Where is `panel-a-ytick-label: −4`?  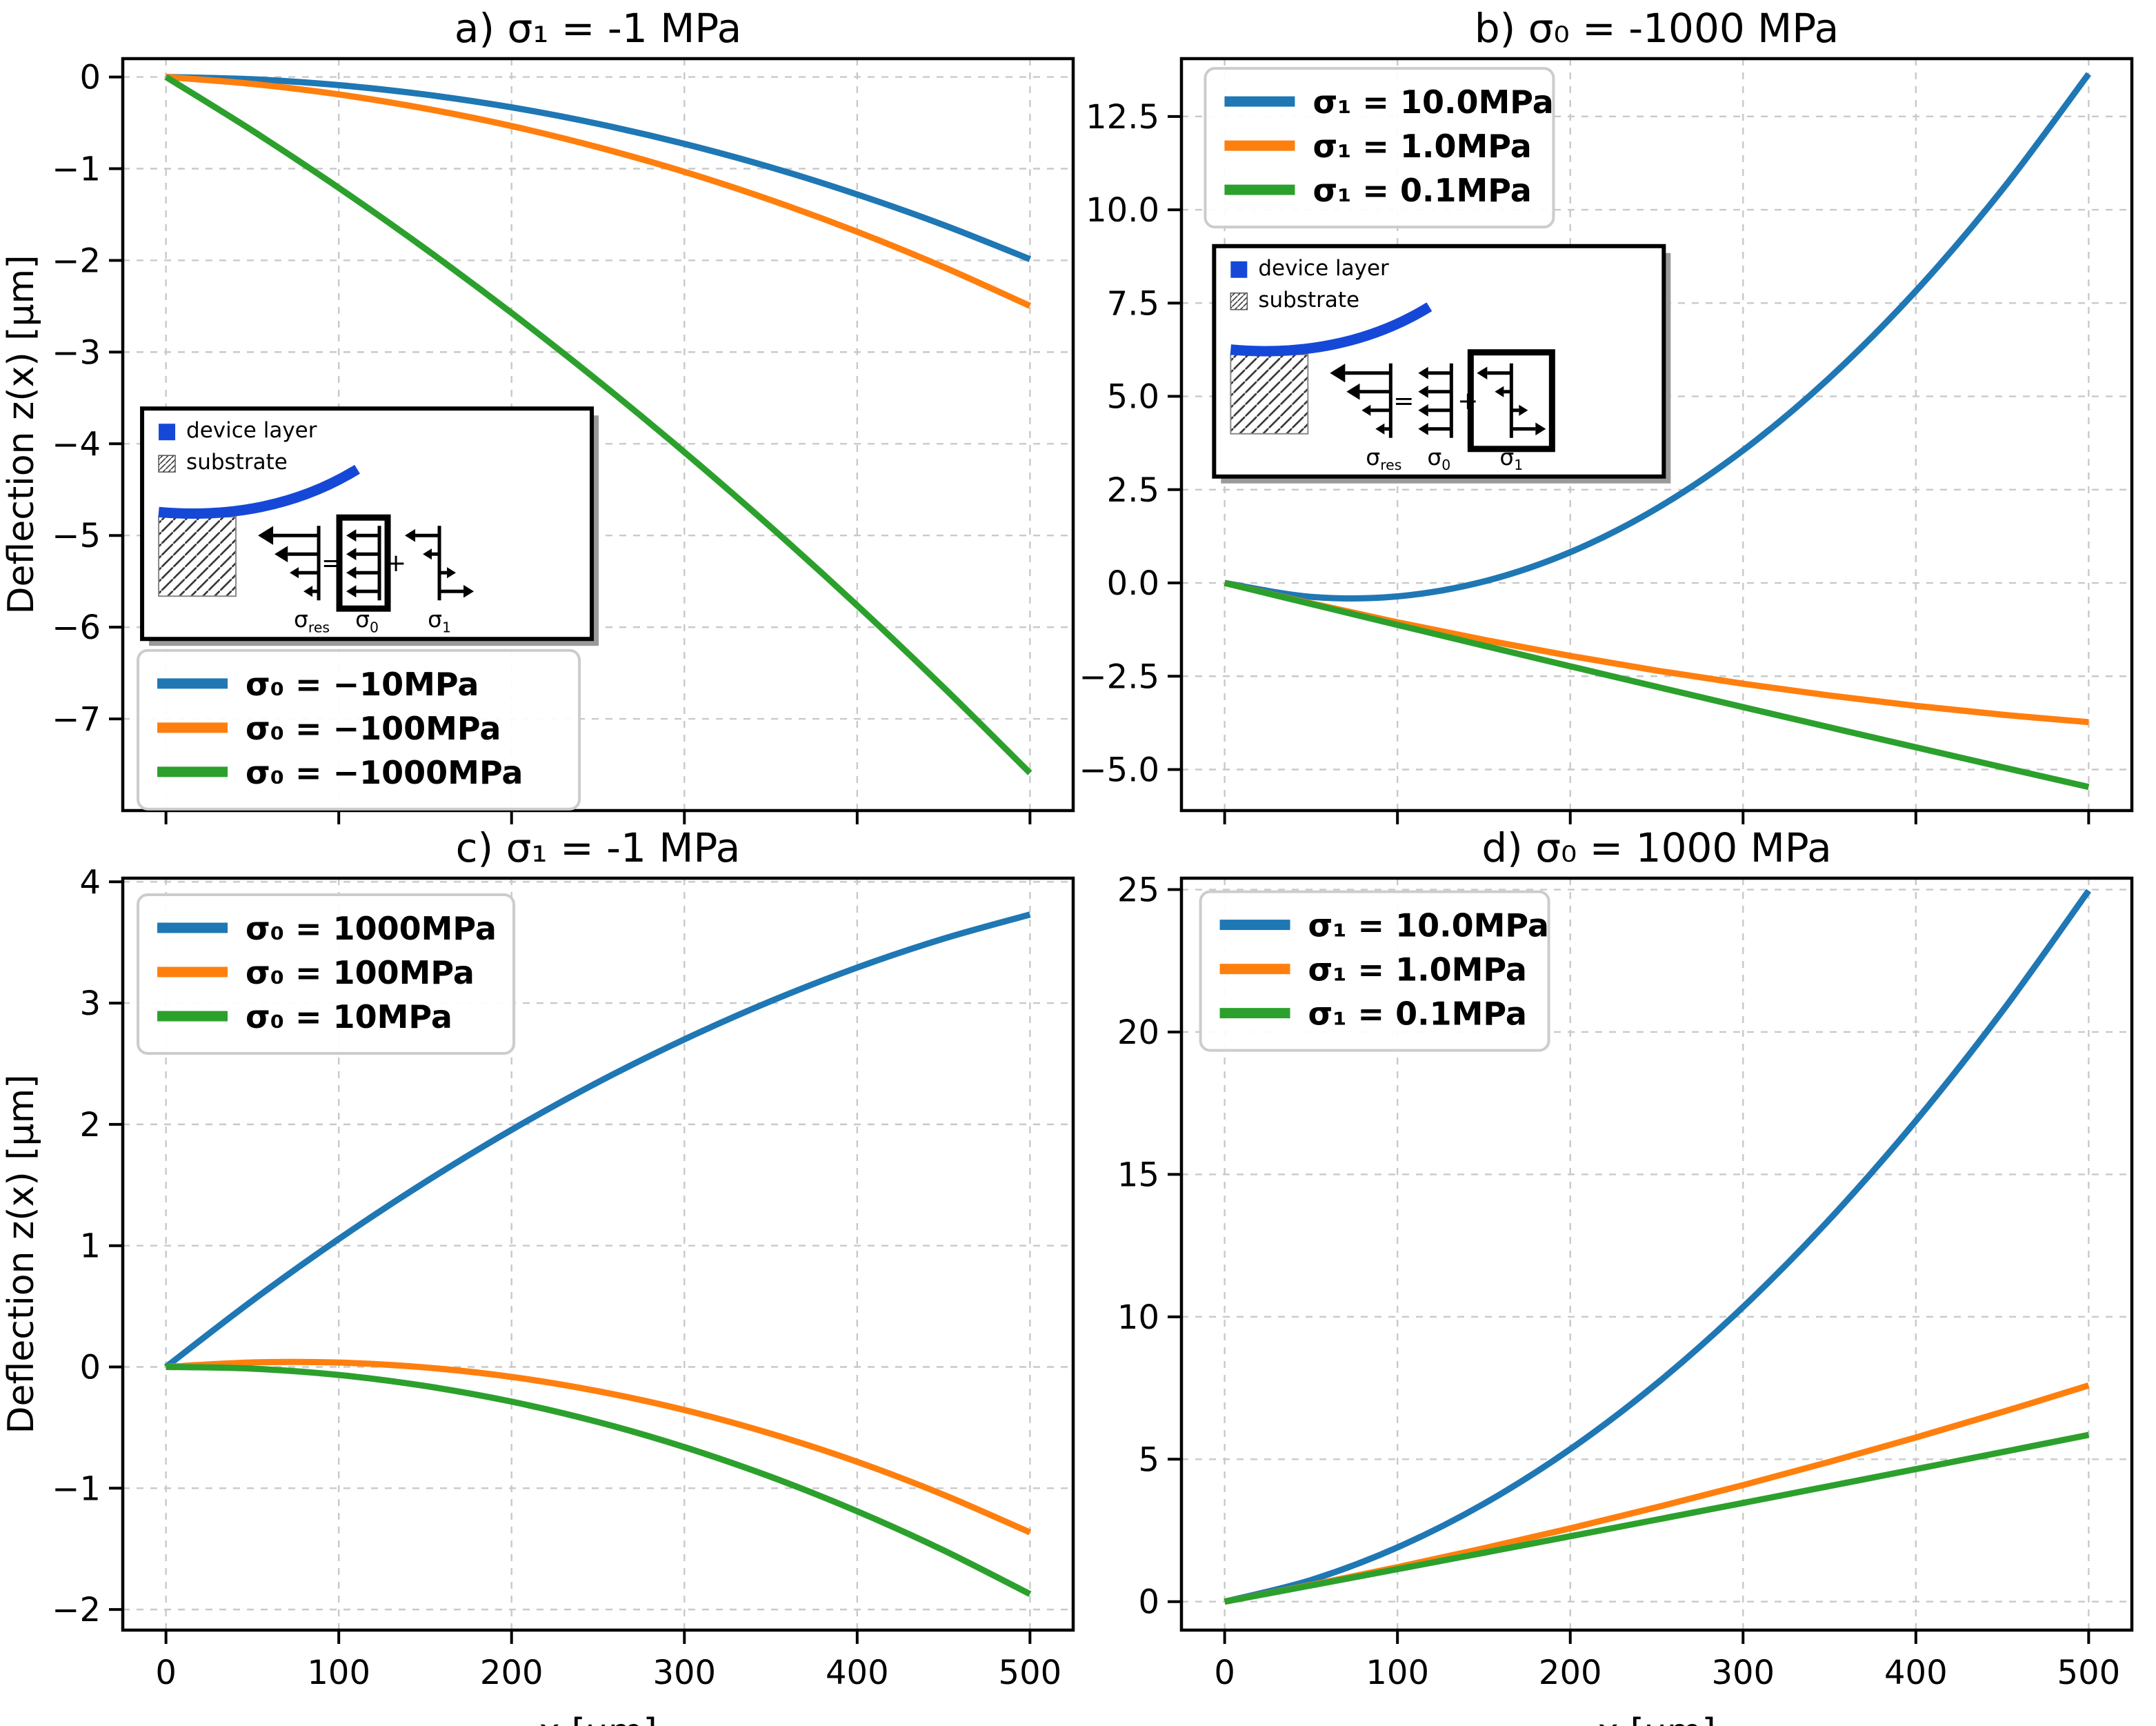
panel-a-ytick-label: −4 is located at coordinates (76, 444).